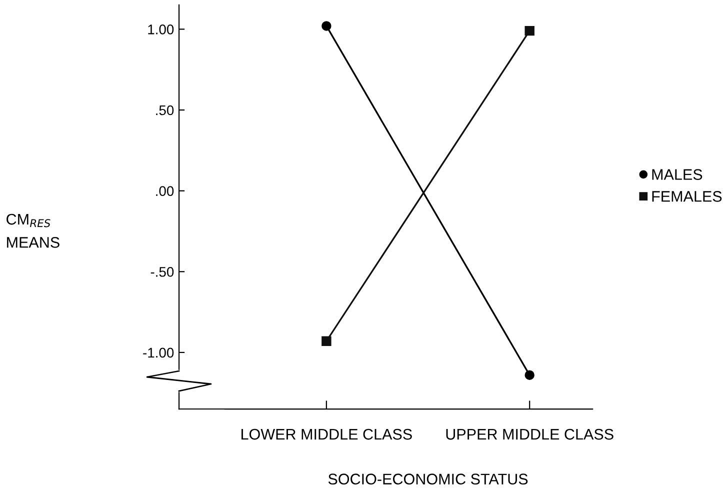  Describe the element at coordinates (165, 191) in the screenshot. I see `y-tick-label: .00` at that location.